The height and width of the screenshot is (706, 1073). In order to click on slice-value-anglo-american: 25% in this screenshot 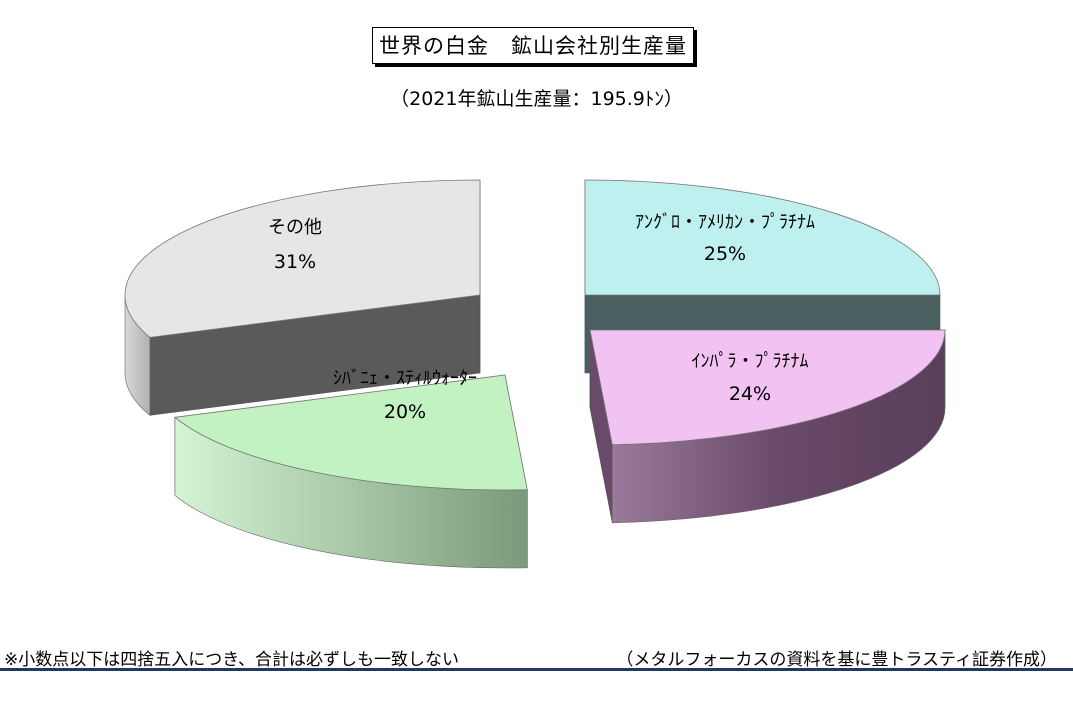, I will do `click(725, 254)`.